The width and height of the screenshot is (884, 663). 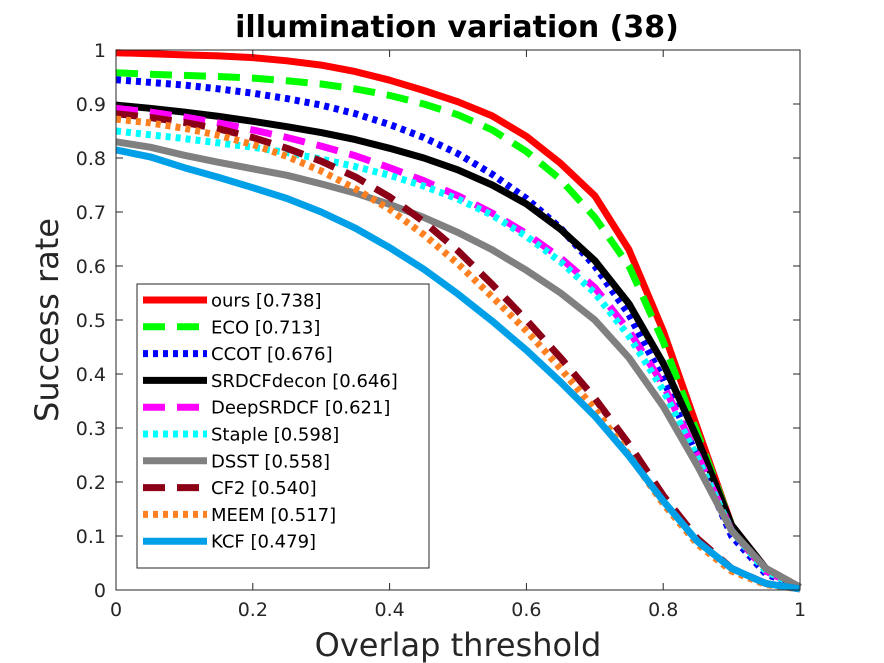 What do you see at coordinates (300, 408) in the screenshot?
I see `legend-label: DeepSRDCF [0.621]` at bounding box center [300, 408].